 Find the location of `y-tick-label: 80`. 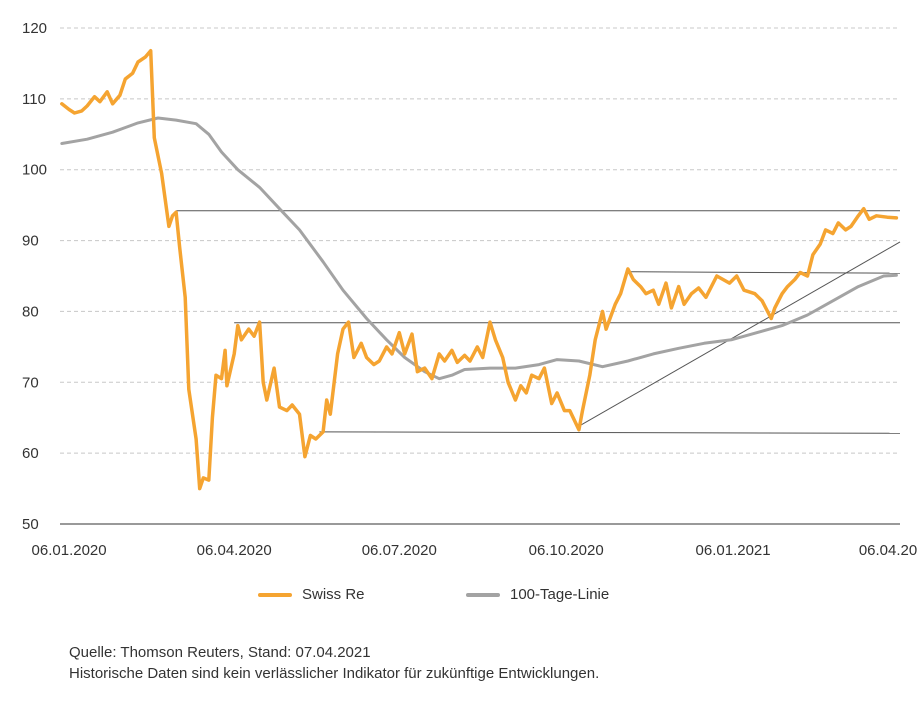

y-tick-label: 80 is located at coordinates (30, 311).